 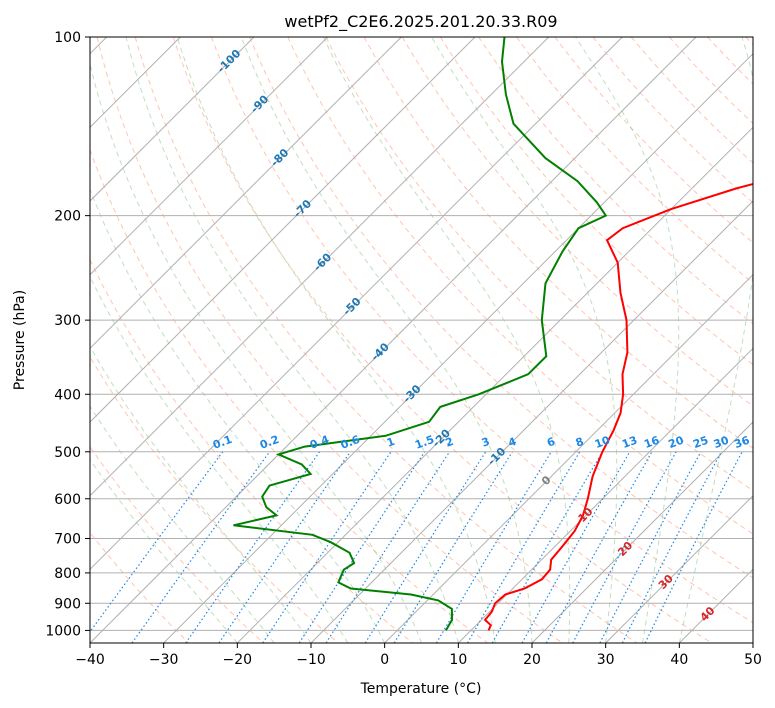 I want to click on y-axis-title: Pressure (hPa), so click(x=20, y=340).